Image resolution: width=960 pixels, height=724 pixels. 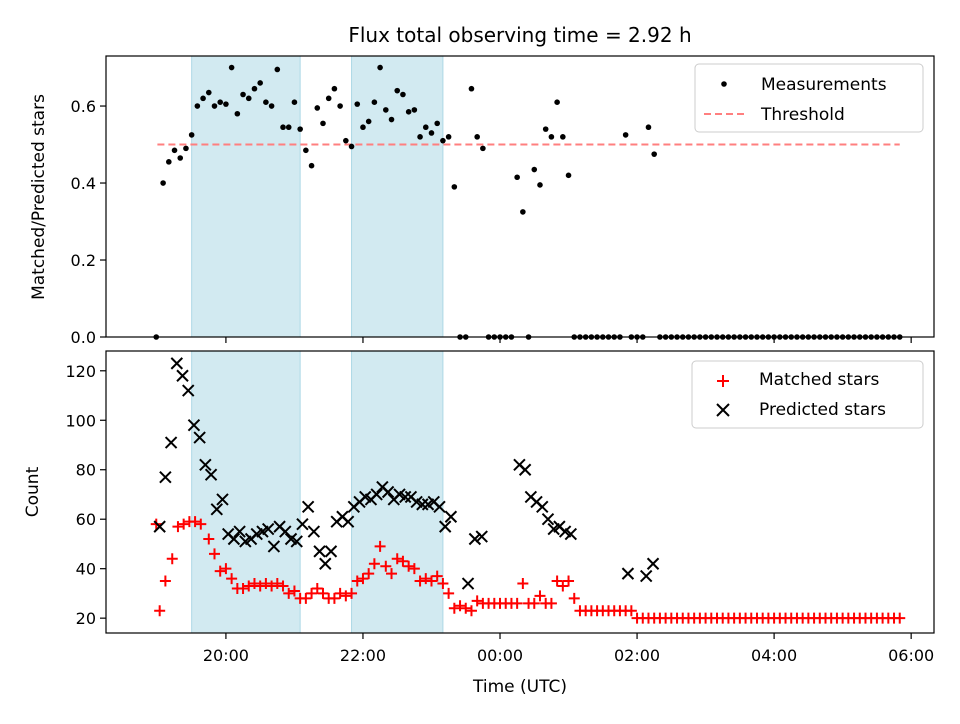 What do you see at coordinates (774, 655) in the screenshot?
I see `x-tick-label: 04:00` at bounding box center [774, 655].